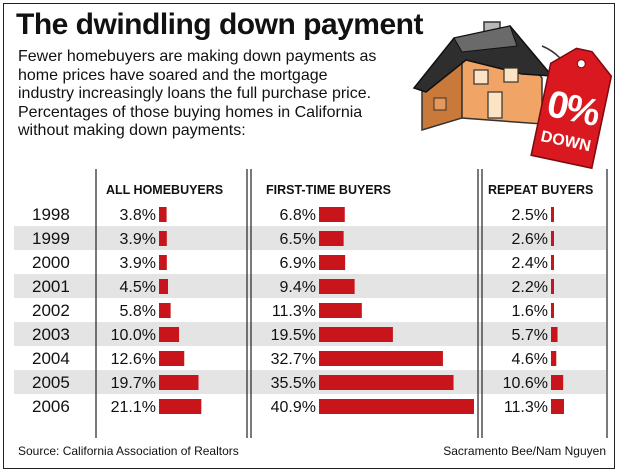  What do you see at coordinates (133, 407) in the screenshot?
I see `value-label: 21.1%` at bounding box center [133, 407].